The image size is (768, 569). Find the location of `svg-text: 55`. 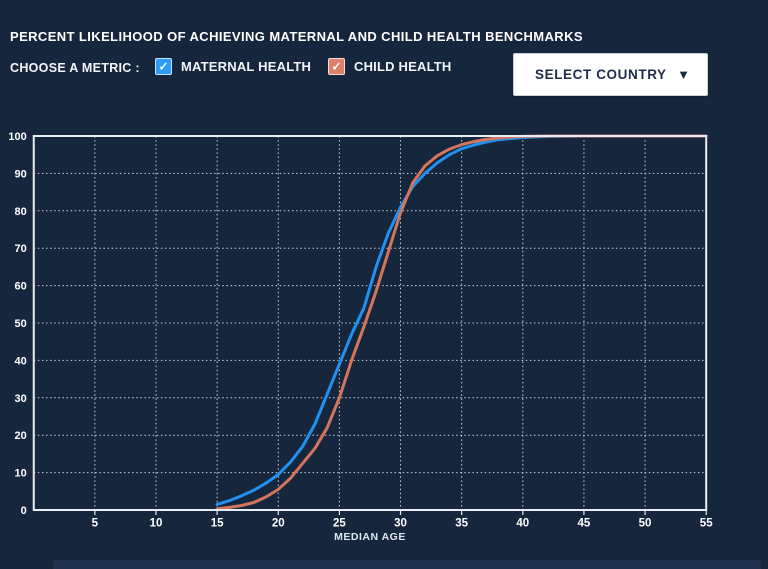

svg-text: 55 is located at coordinates (706, 524).